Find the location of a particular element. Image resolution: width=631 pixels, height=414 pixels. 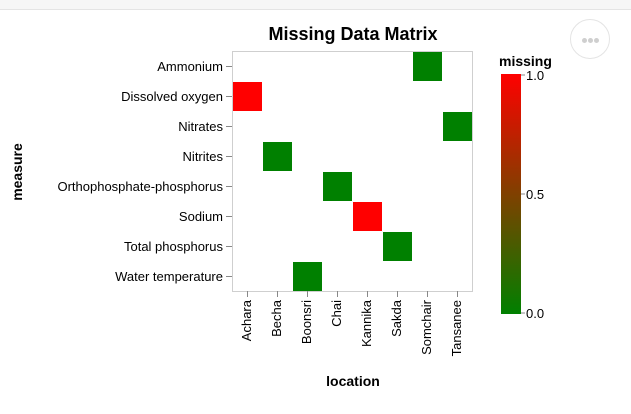

x-tick-label: Becha is located at coordinates (276, 318).